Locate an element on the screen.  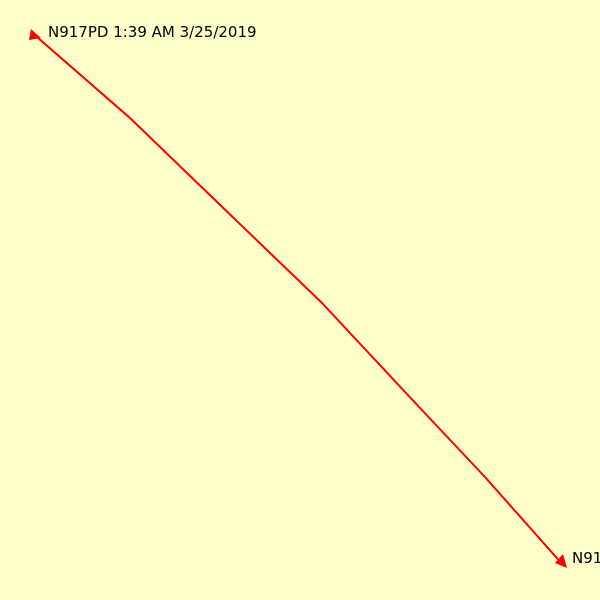
end-label: N91 is located at coordinates (586, 558).